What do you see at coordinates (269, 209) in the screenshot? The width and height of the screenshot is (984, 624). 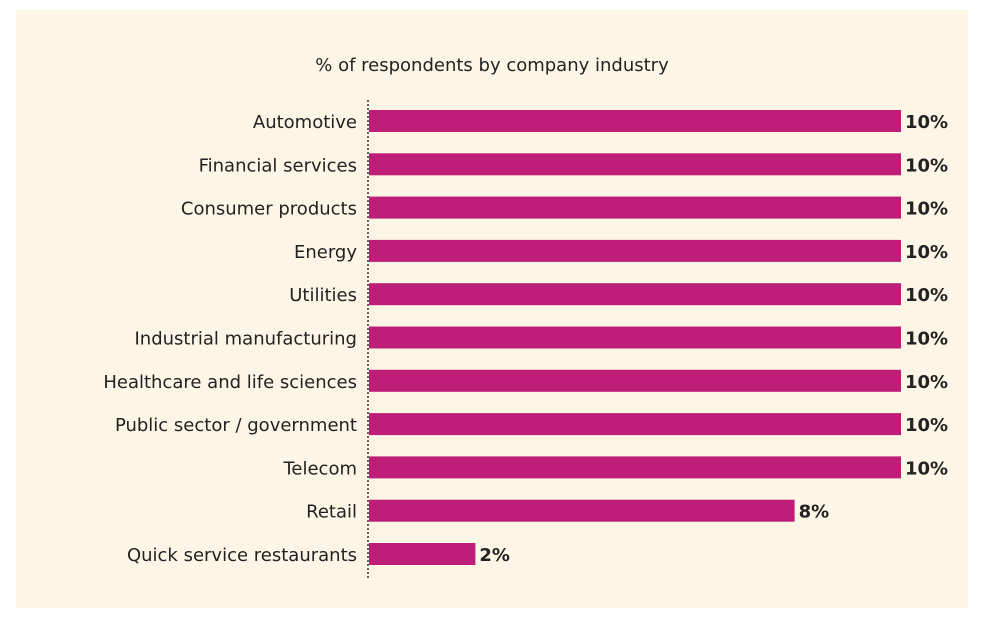 I see `category-label: Consumer products` at bounding box center [269, 209].